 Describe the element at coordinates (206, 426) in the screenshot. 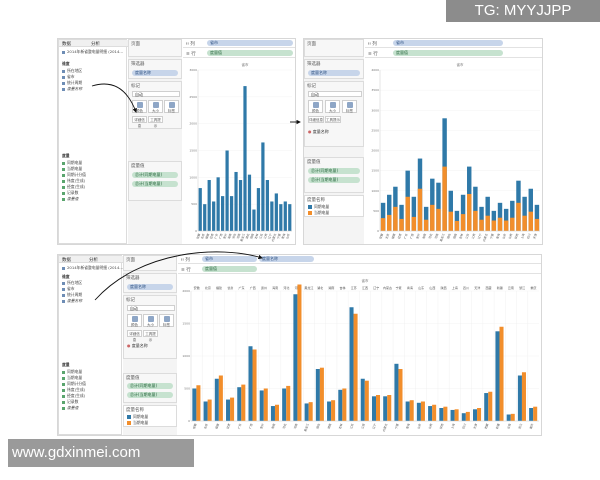

I see `x-tick-label: 北京` at that location.